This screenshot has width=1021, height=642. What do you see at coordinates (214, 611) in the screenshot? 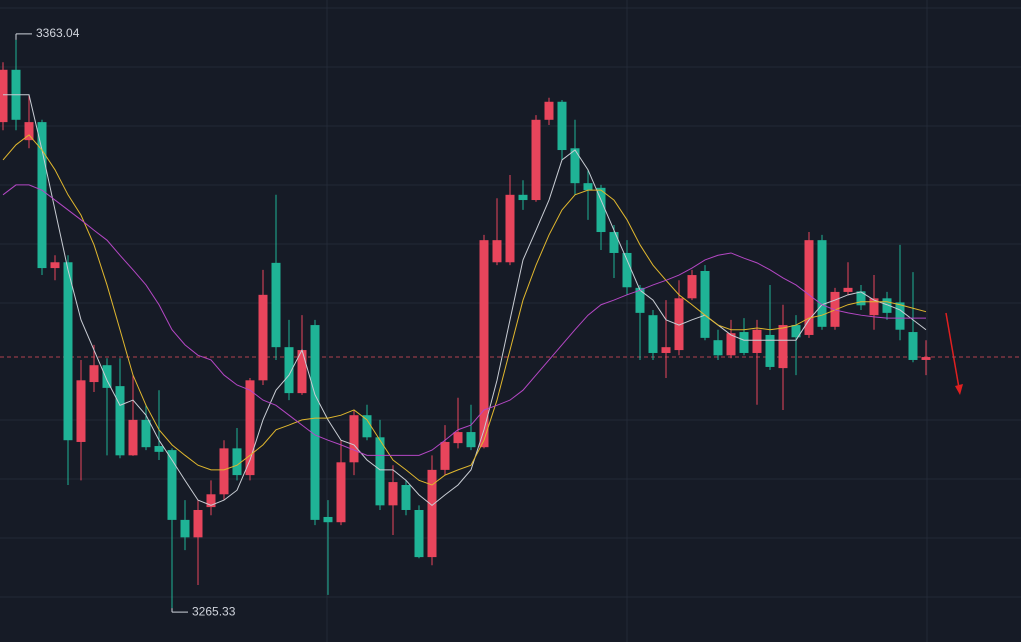
I see `annotation-label: 3265.33` at bounding box center [214, 611].